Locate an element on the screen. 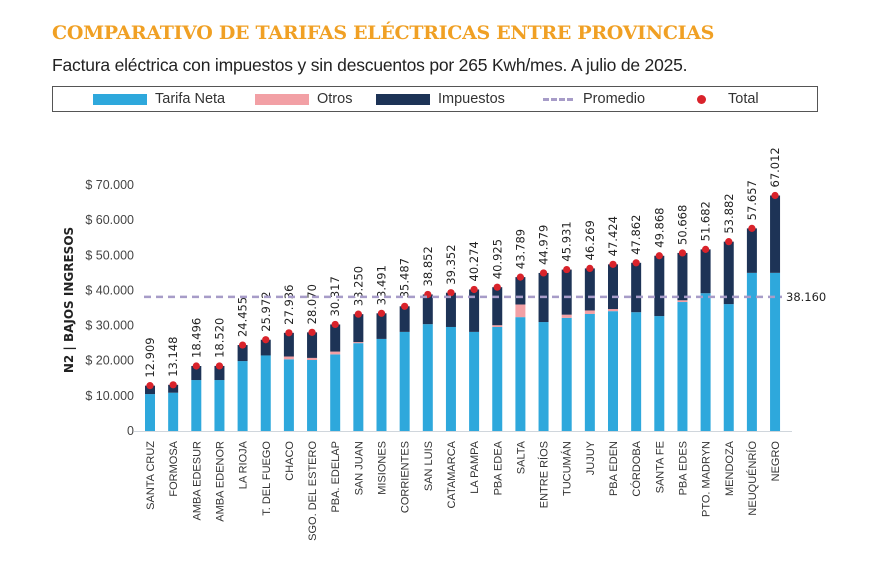 The height and width of the screenshot is (580, 870). data-label: 50.668 is located at coordinates (682, 225).